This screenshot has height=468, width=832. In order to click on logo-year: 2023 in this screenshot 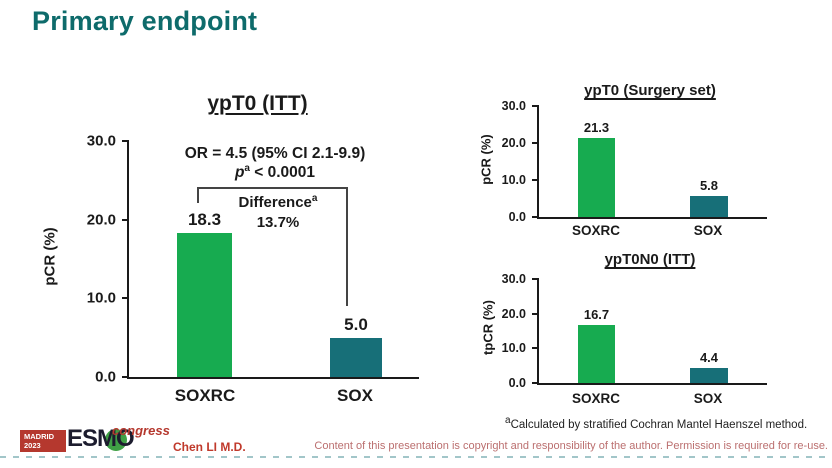, I will do `click(32, 445)`.